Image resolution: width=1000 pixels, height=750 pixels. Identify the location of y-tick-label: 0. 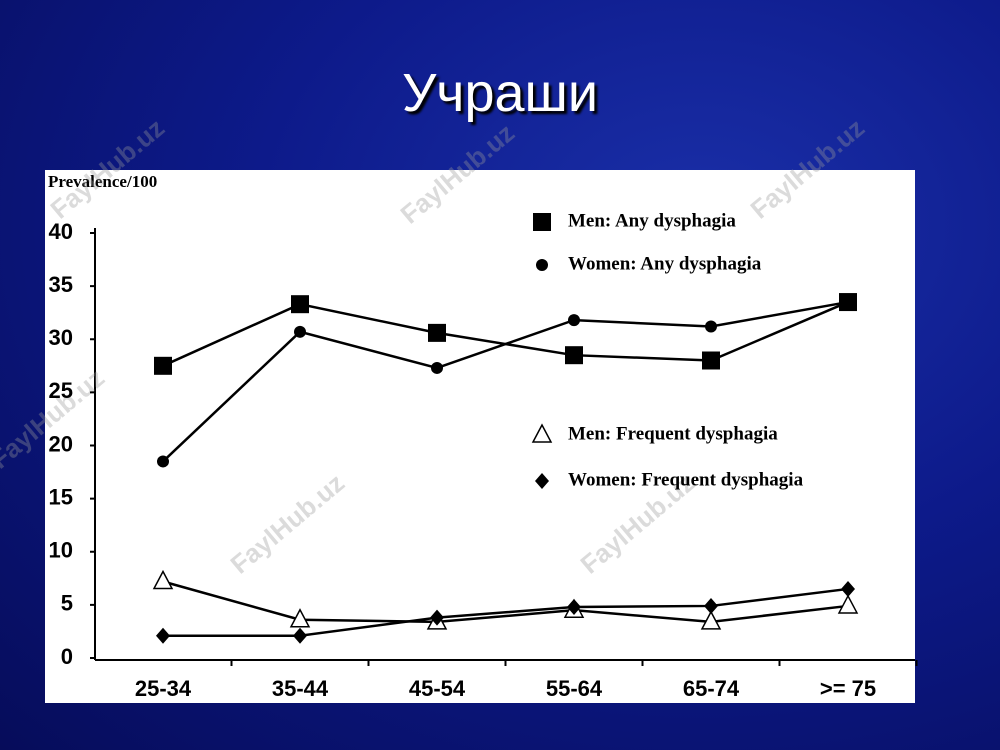
(67, 656).